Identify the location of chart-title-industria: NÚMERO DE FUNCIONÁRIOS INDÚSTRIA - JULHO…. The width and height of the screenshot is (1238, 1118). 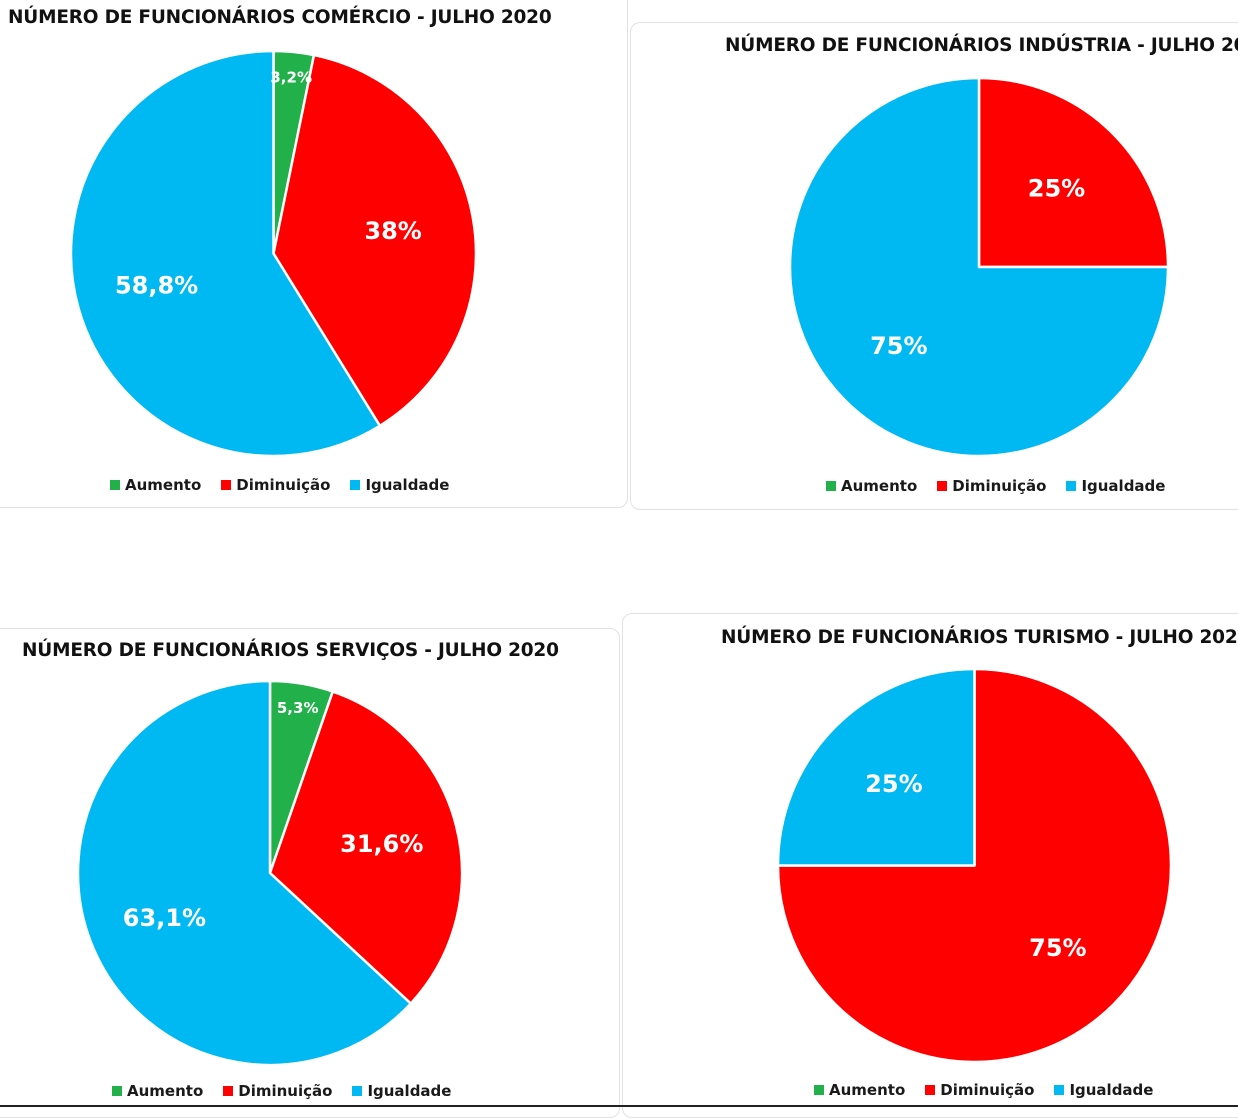
(981, 45).